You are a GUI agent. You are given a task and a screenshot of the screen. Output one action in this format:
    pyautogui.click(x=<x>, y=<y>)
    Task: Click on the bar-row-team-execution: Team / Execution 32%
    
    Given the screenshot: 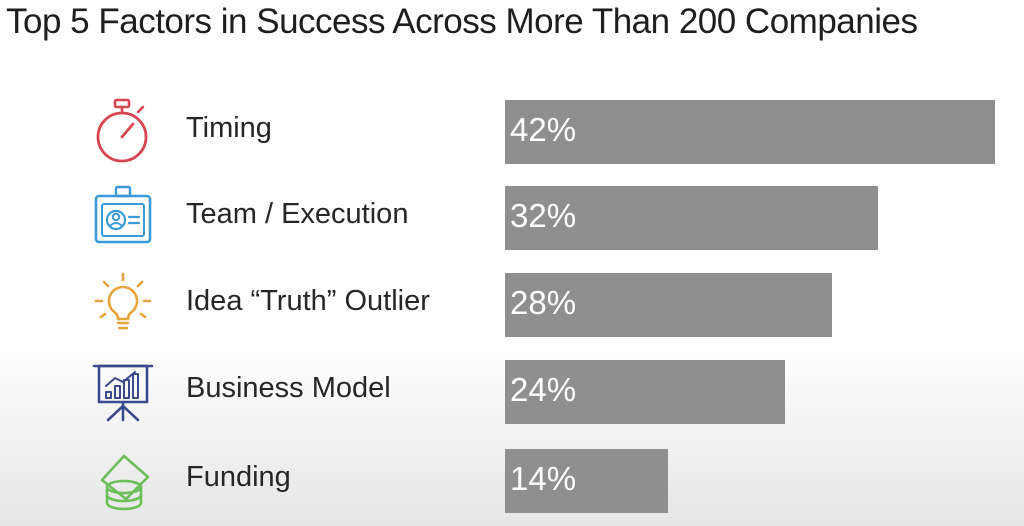 What is the action you would take?
    pyautogui.click(x=512, y=218)
    